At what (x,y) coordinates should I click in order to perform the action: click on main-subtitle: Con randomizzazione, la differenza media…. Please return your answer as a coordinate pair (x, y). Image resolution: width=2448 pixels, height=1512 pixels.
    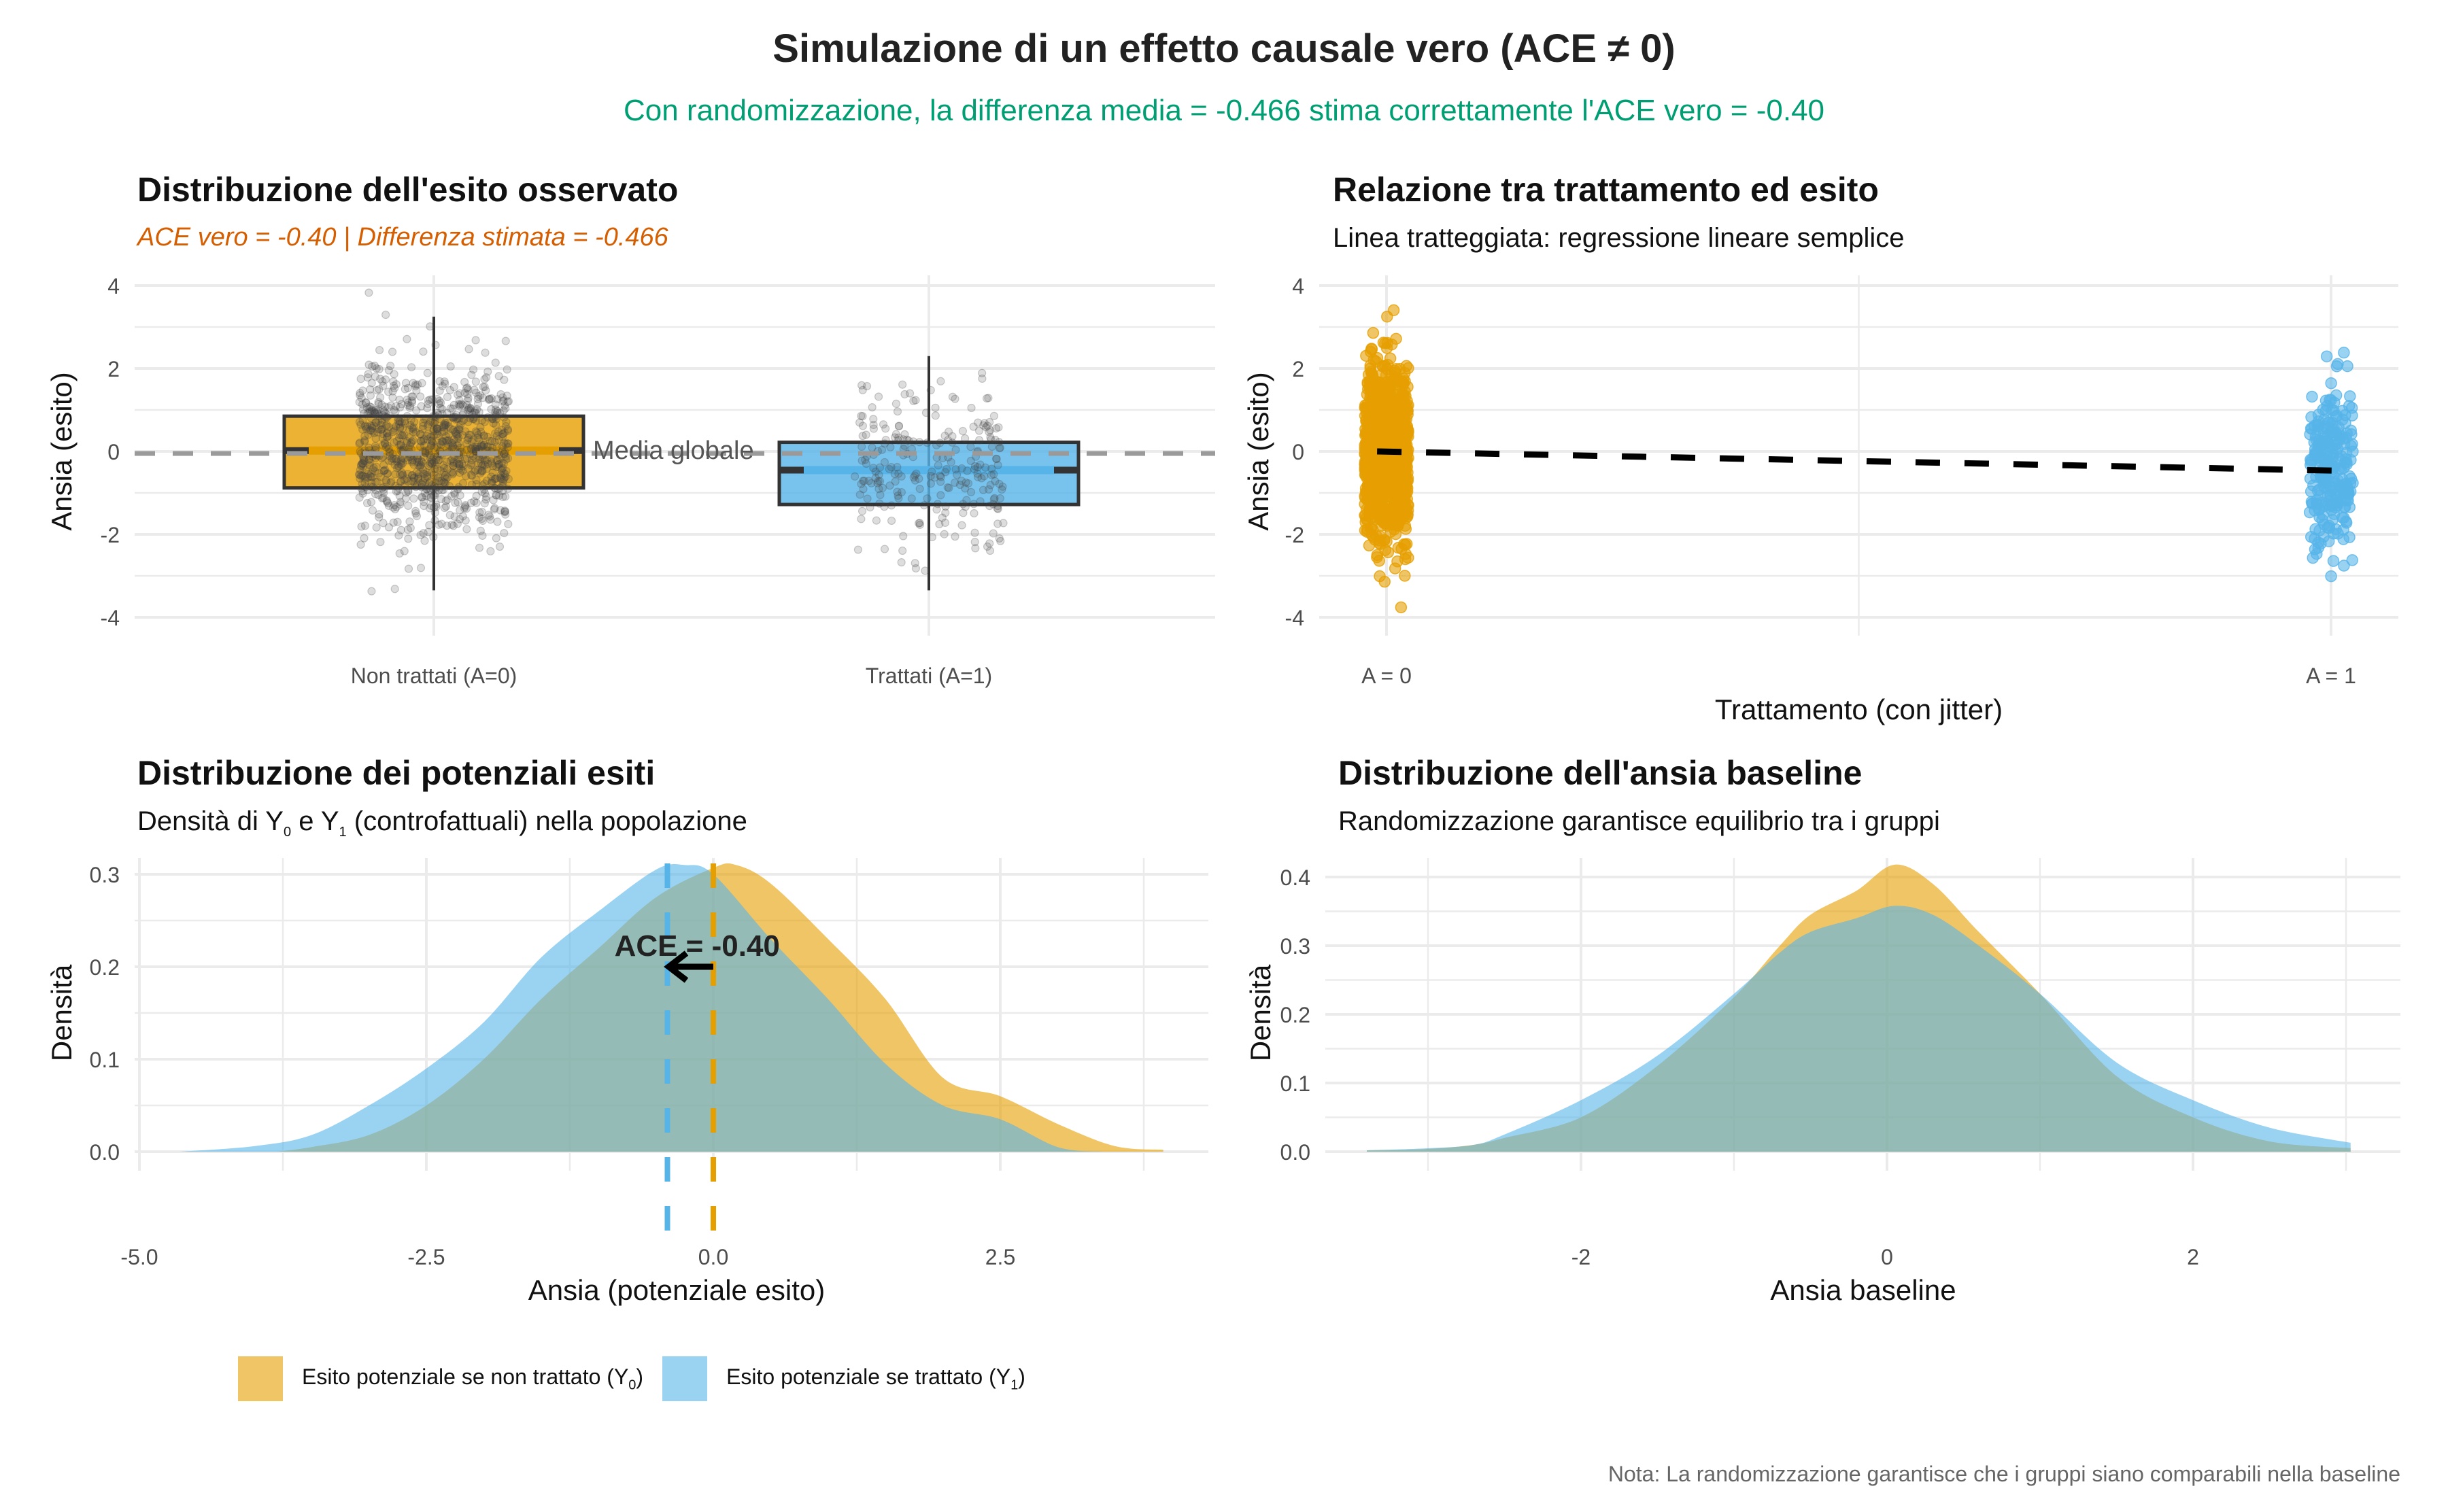
    Looking at the image, I should click on (1224, 110).